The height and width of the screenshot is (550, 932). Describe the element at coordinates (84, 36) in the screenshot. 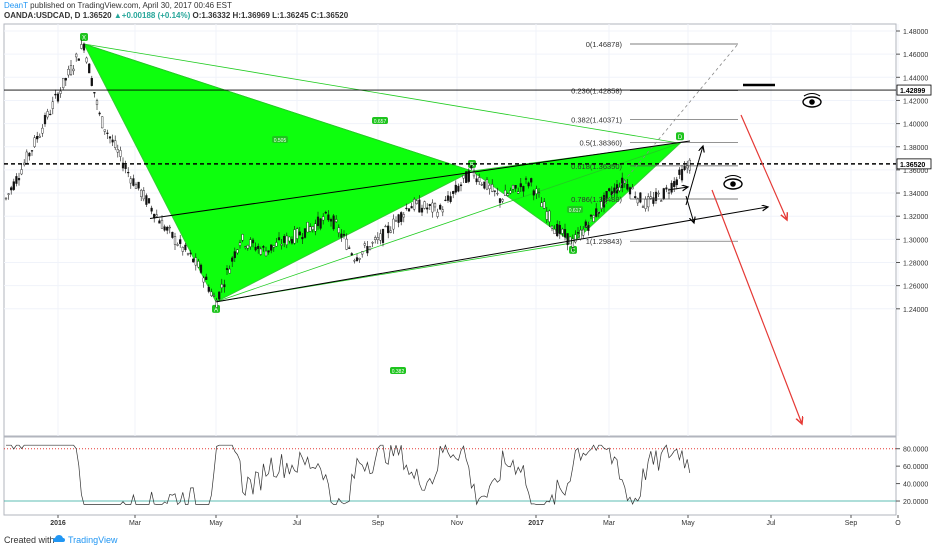

I see `point-x-badge` at that location.